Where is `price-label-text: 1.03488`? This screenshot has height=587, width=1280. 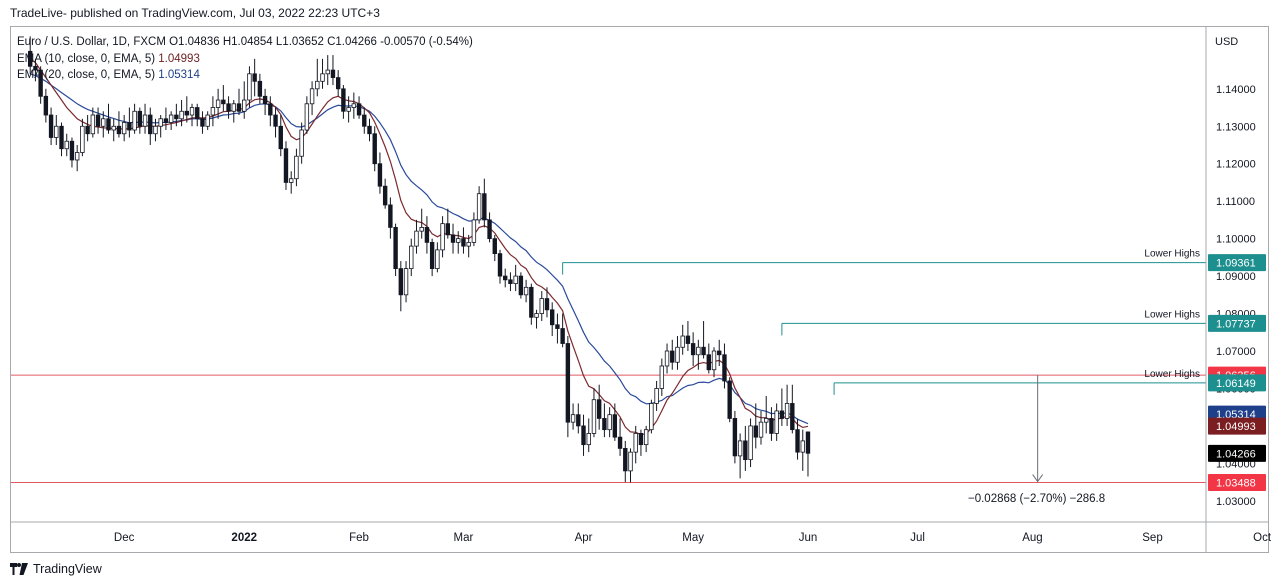 price-label-text: 1.03488 is located at coordinates (1236, 484).